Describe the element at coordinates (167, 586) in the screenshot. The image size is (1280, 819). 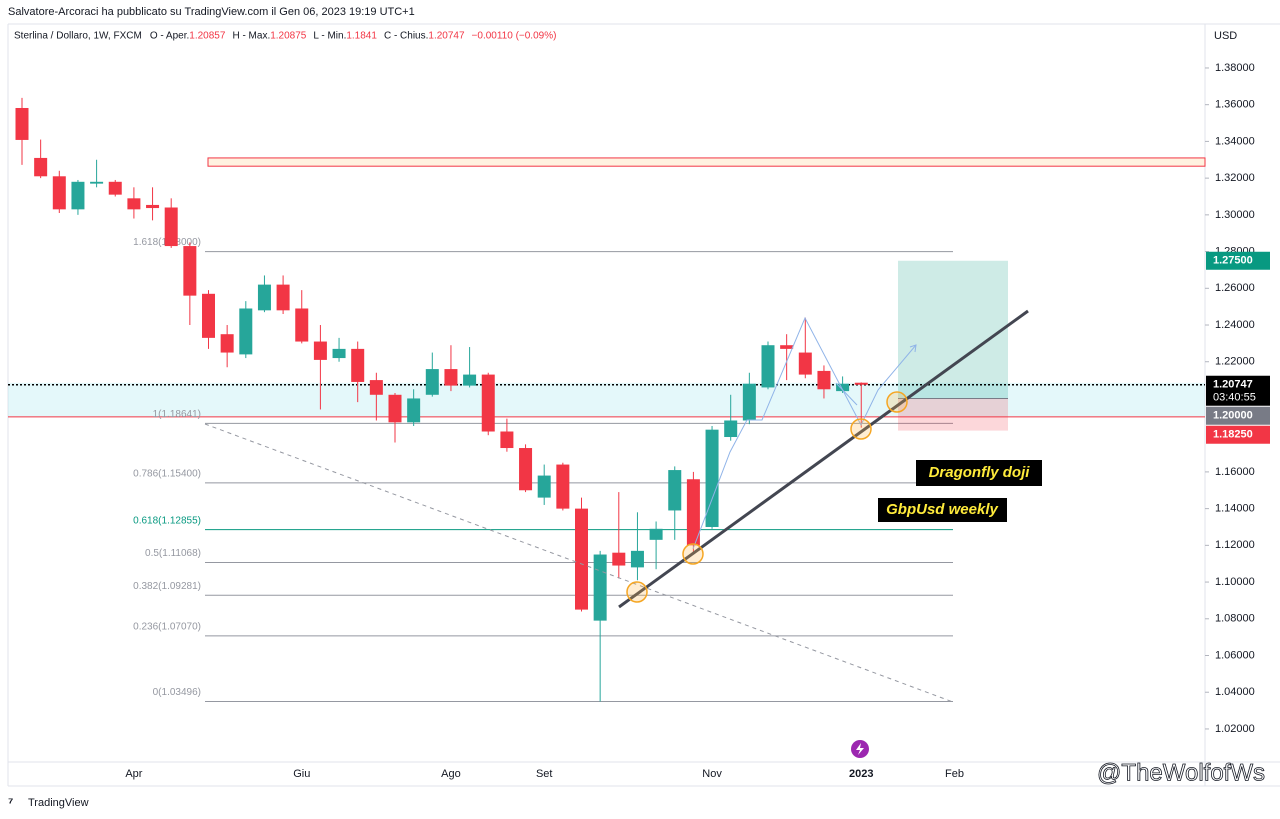
I see `fib-label: 0.382(1.09281)` at that location.